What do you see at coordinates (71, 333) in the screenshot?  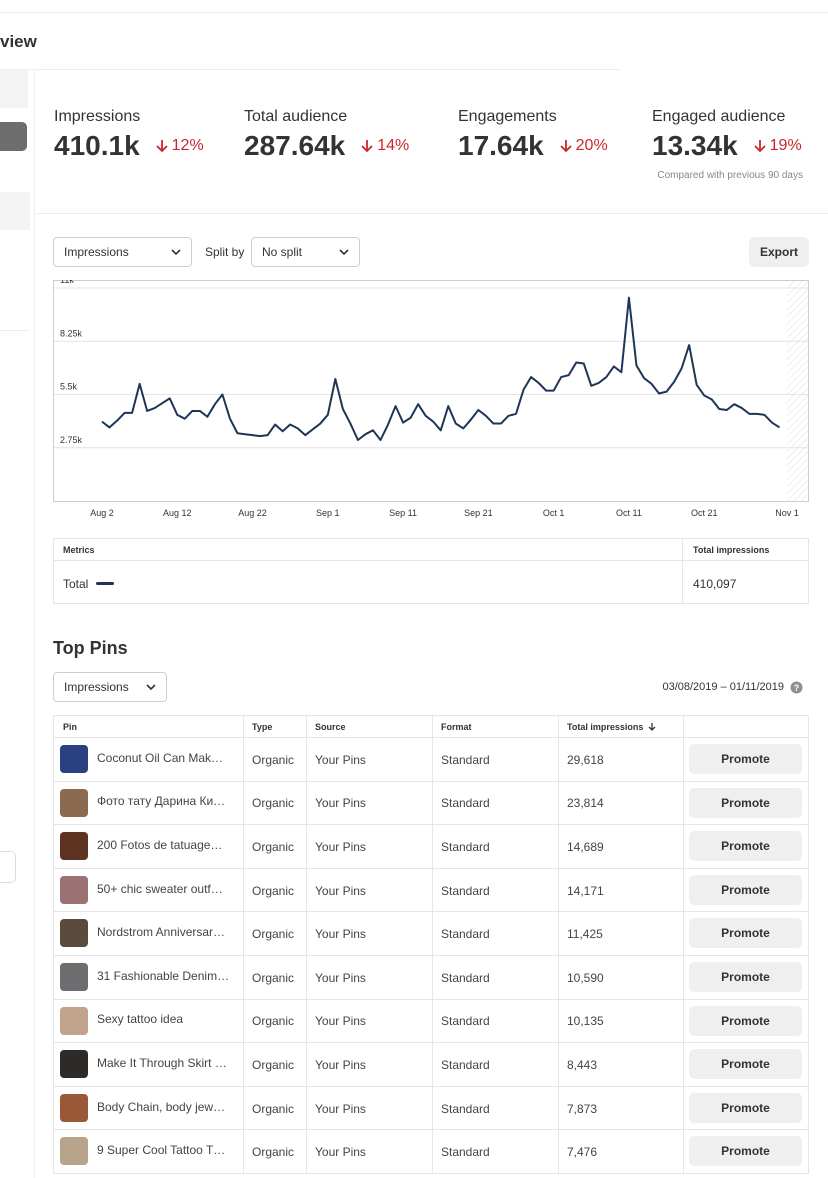 I see `y-tick-label: 8.25k` at bounding box center [71, 333].